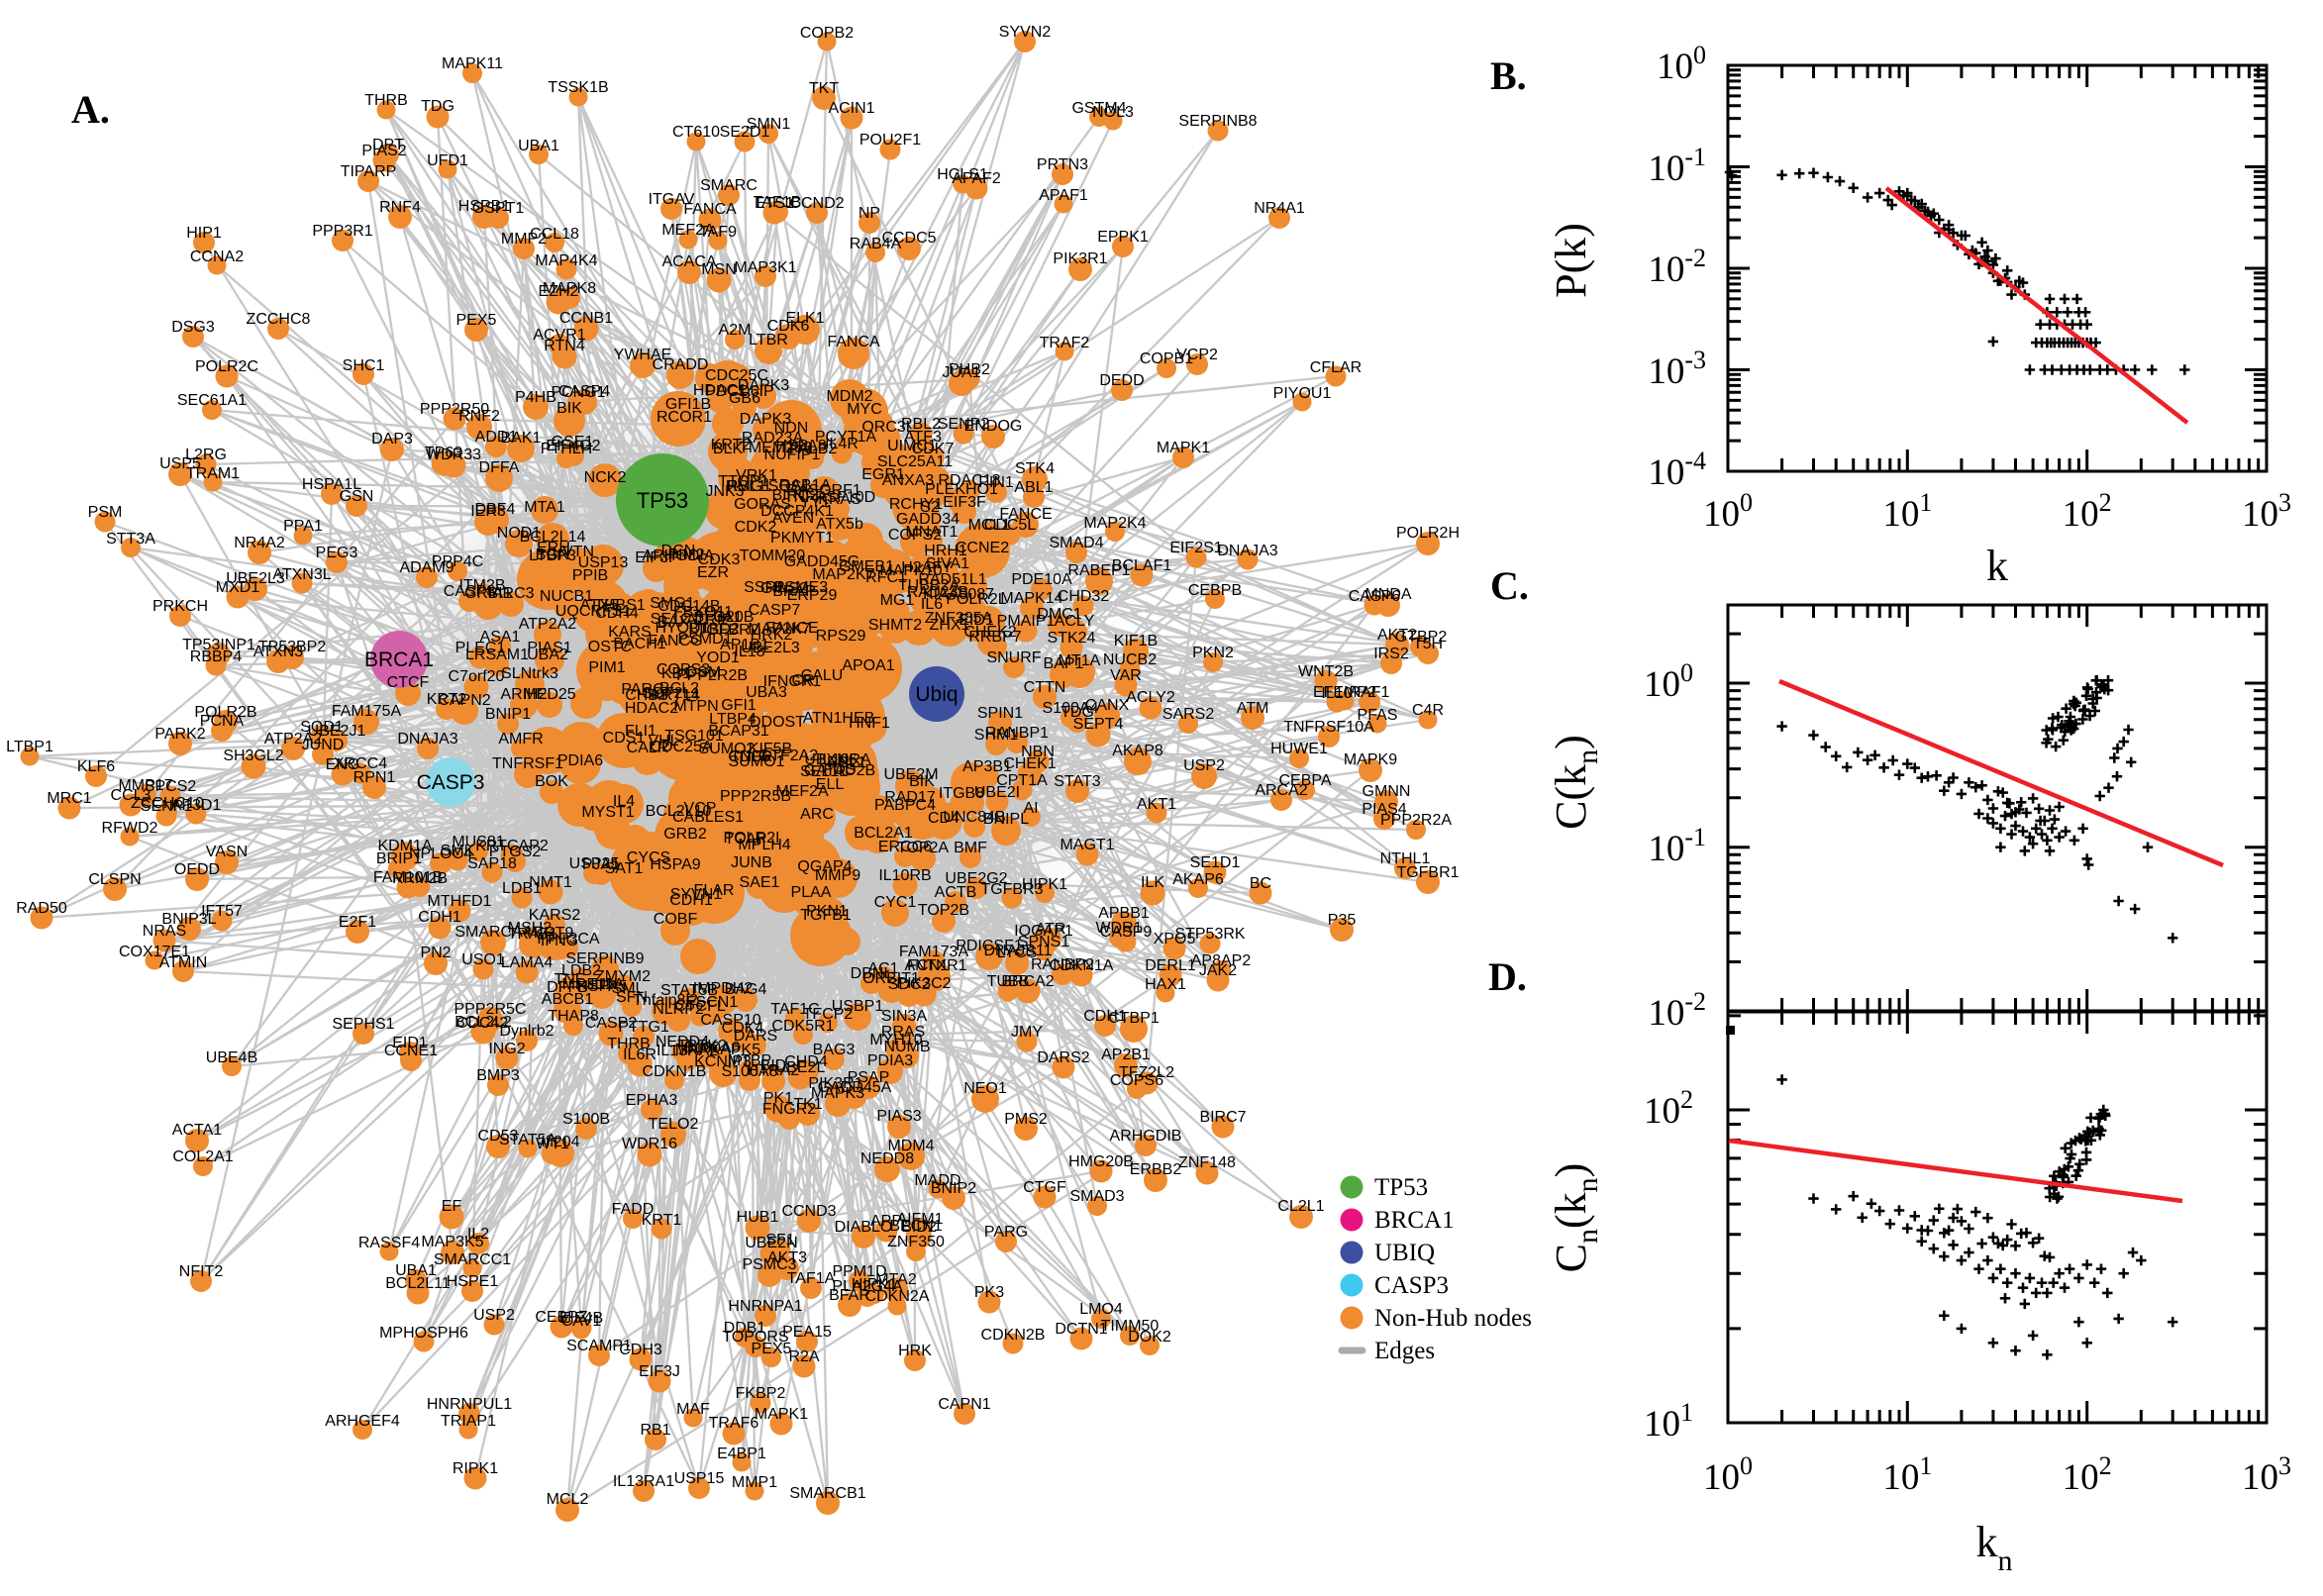 The height and width of the screenshot is (1596, 2323). I want to click on svg-text: PIAS1, so click(549, 648).